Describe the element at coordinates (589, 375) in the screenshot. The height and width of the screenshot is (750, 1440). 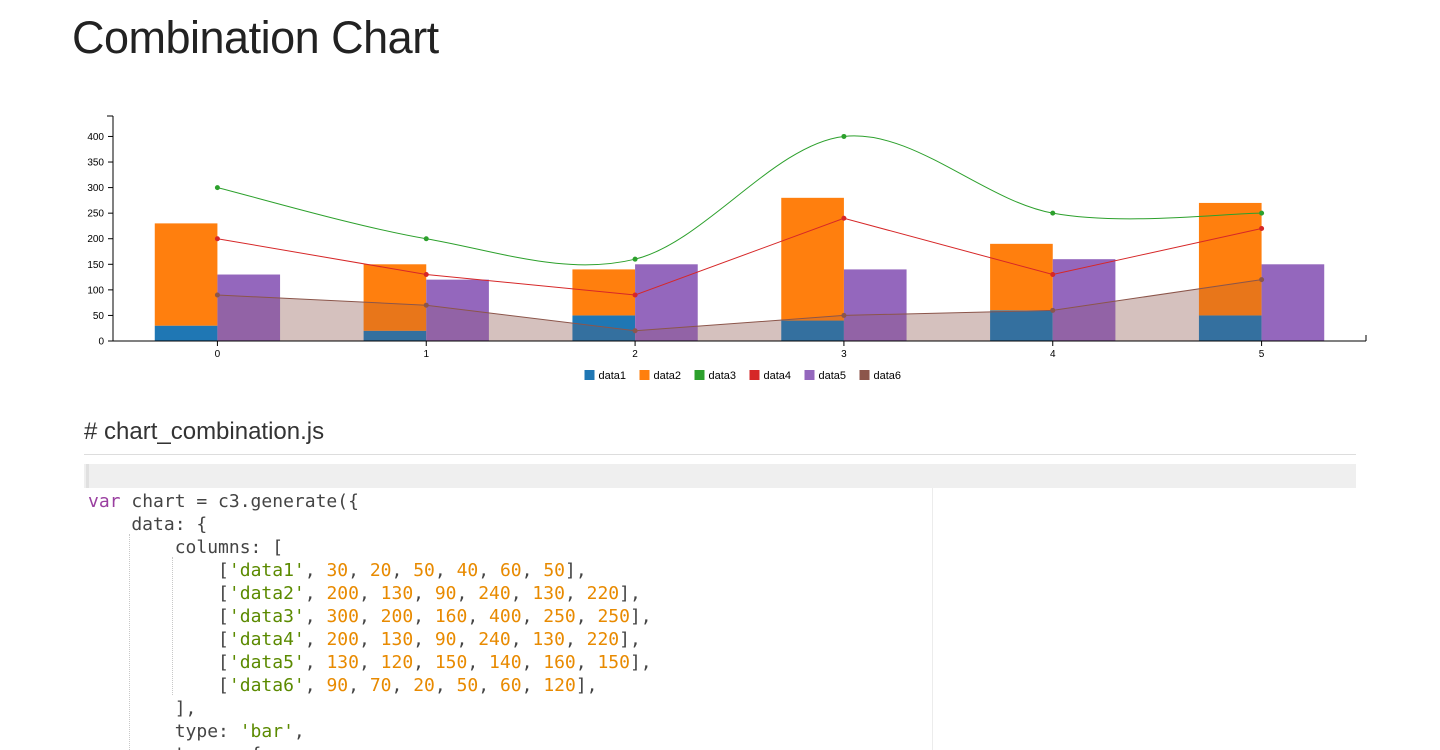
I see `legend-swatch-data1` at that location.